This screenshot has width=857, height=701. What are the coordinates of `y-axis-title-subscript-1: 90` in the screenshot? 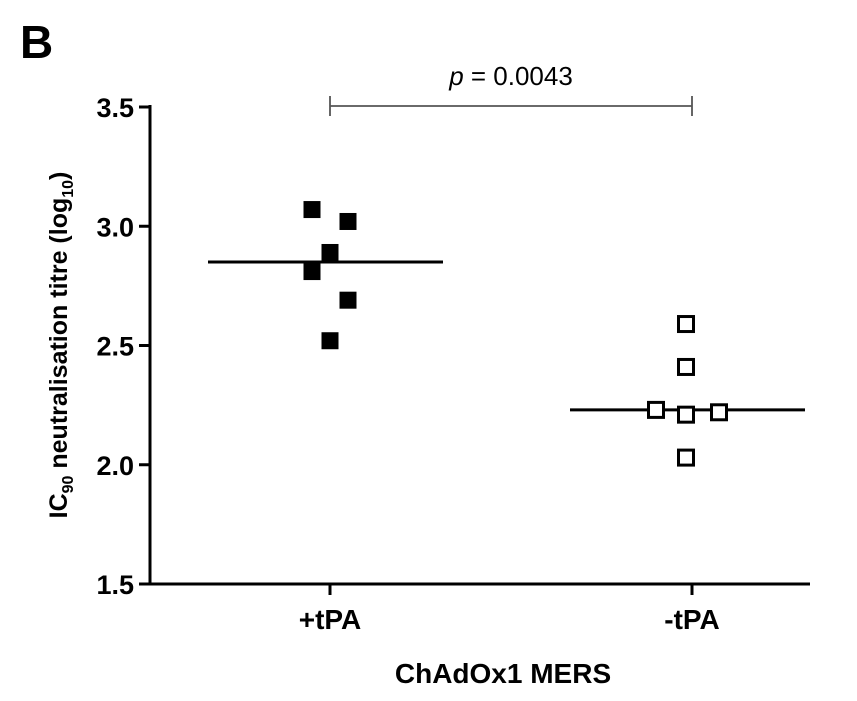 It's located at (68, 484).